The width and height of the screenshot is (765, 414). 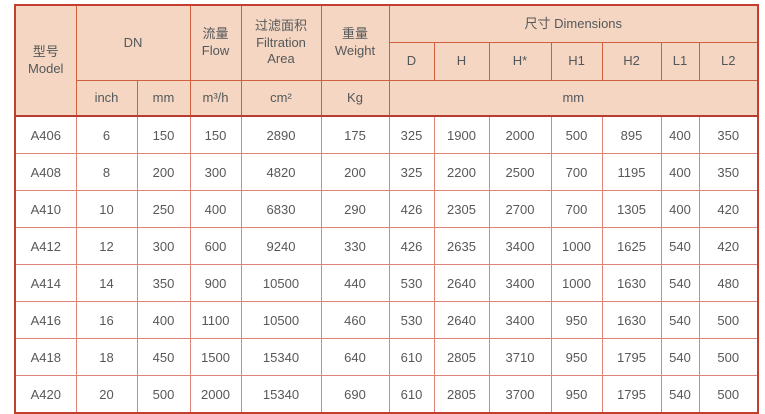 What do you see at coordinates (215, 394) in the screenshot?
I see `cell-flow: 2000` at bounding box center [215, 394].